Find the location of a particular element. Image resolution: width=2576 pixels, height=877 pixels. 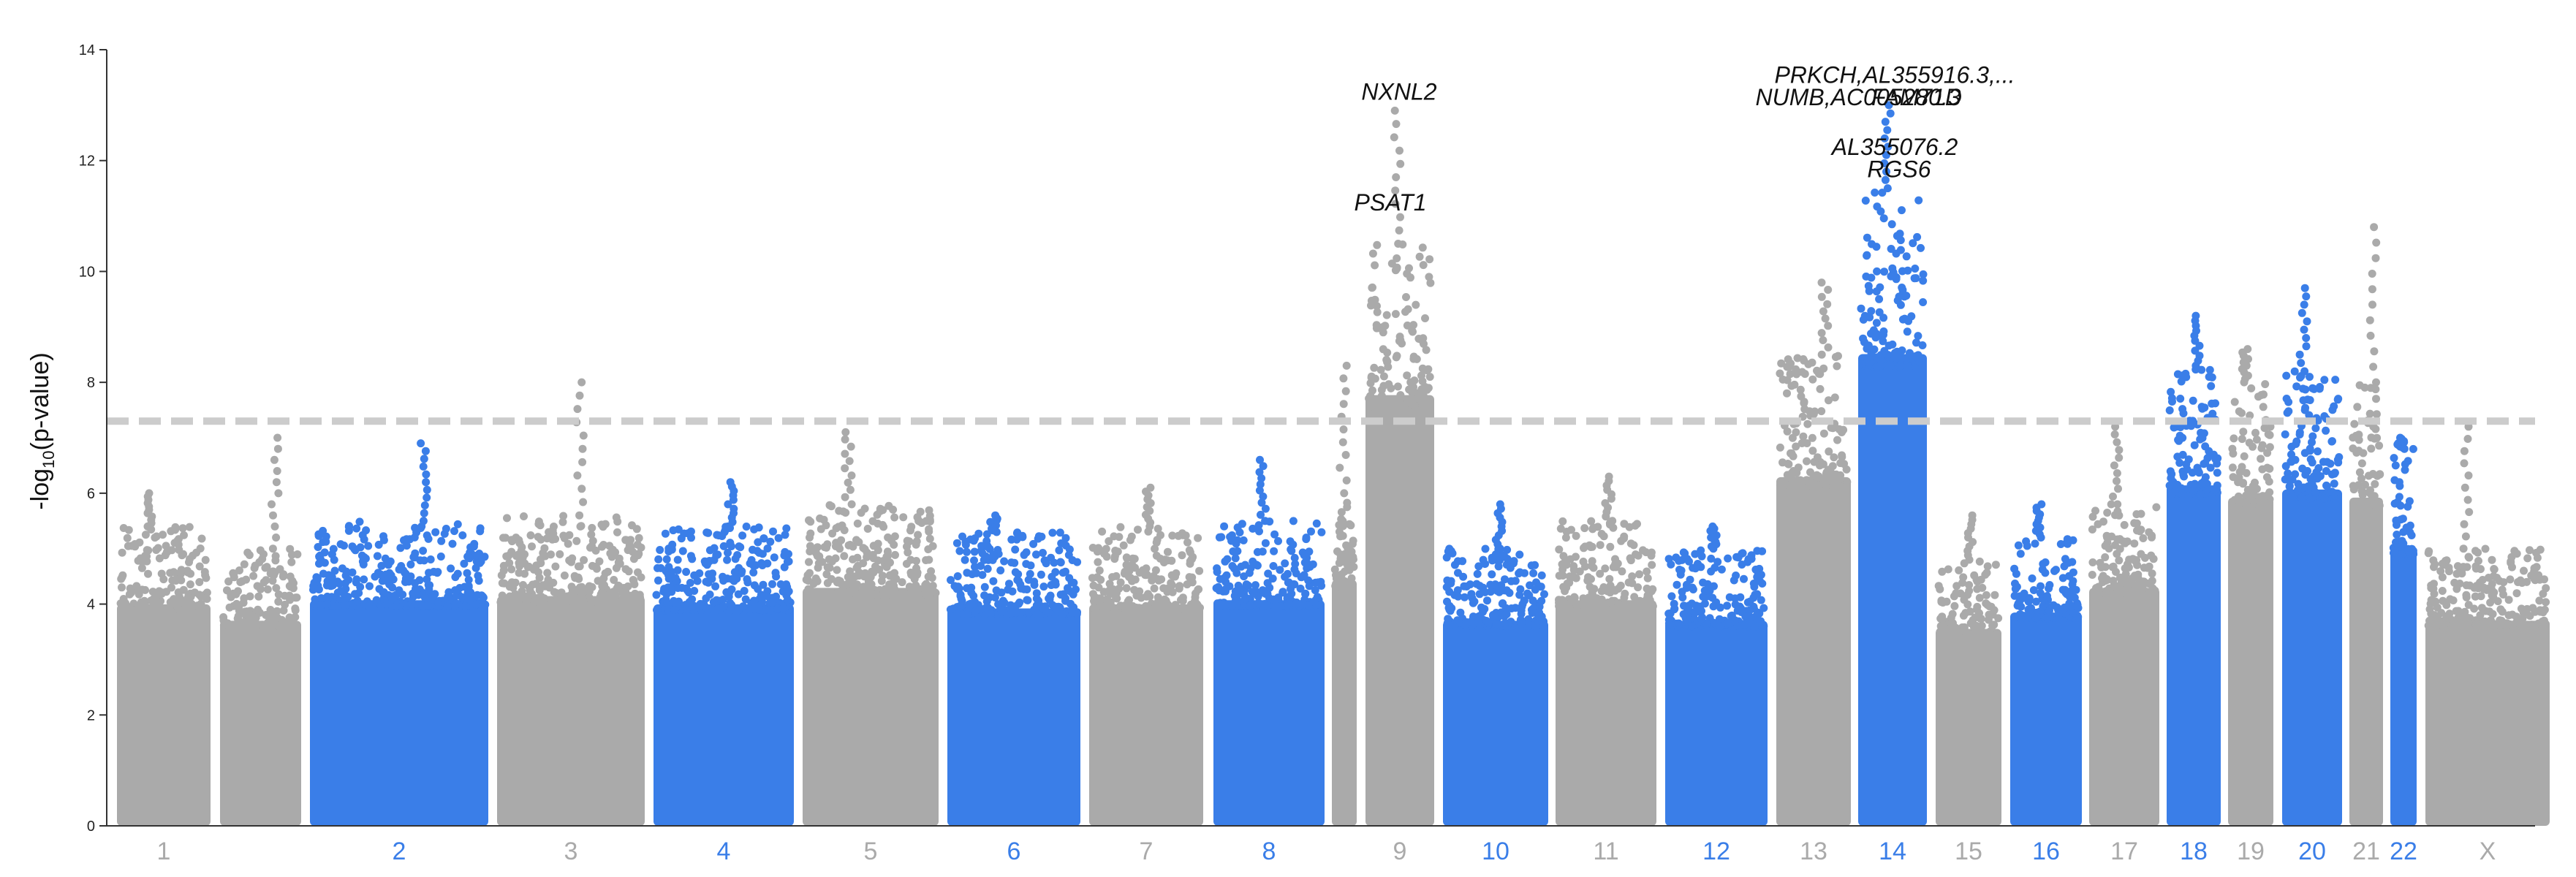

point-cloud is located at coordinates (1344, 703).